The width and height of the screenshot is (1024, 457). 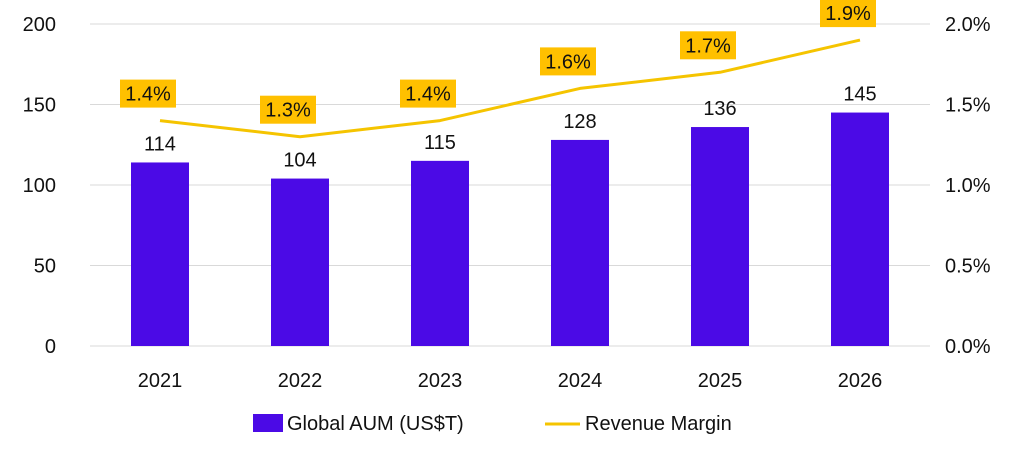 I want to click on left-axis-tick-label: 100, so click(x=39, y=186).